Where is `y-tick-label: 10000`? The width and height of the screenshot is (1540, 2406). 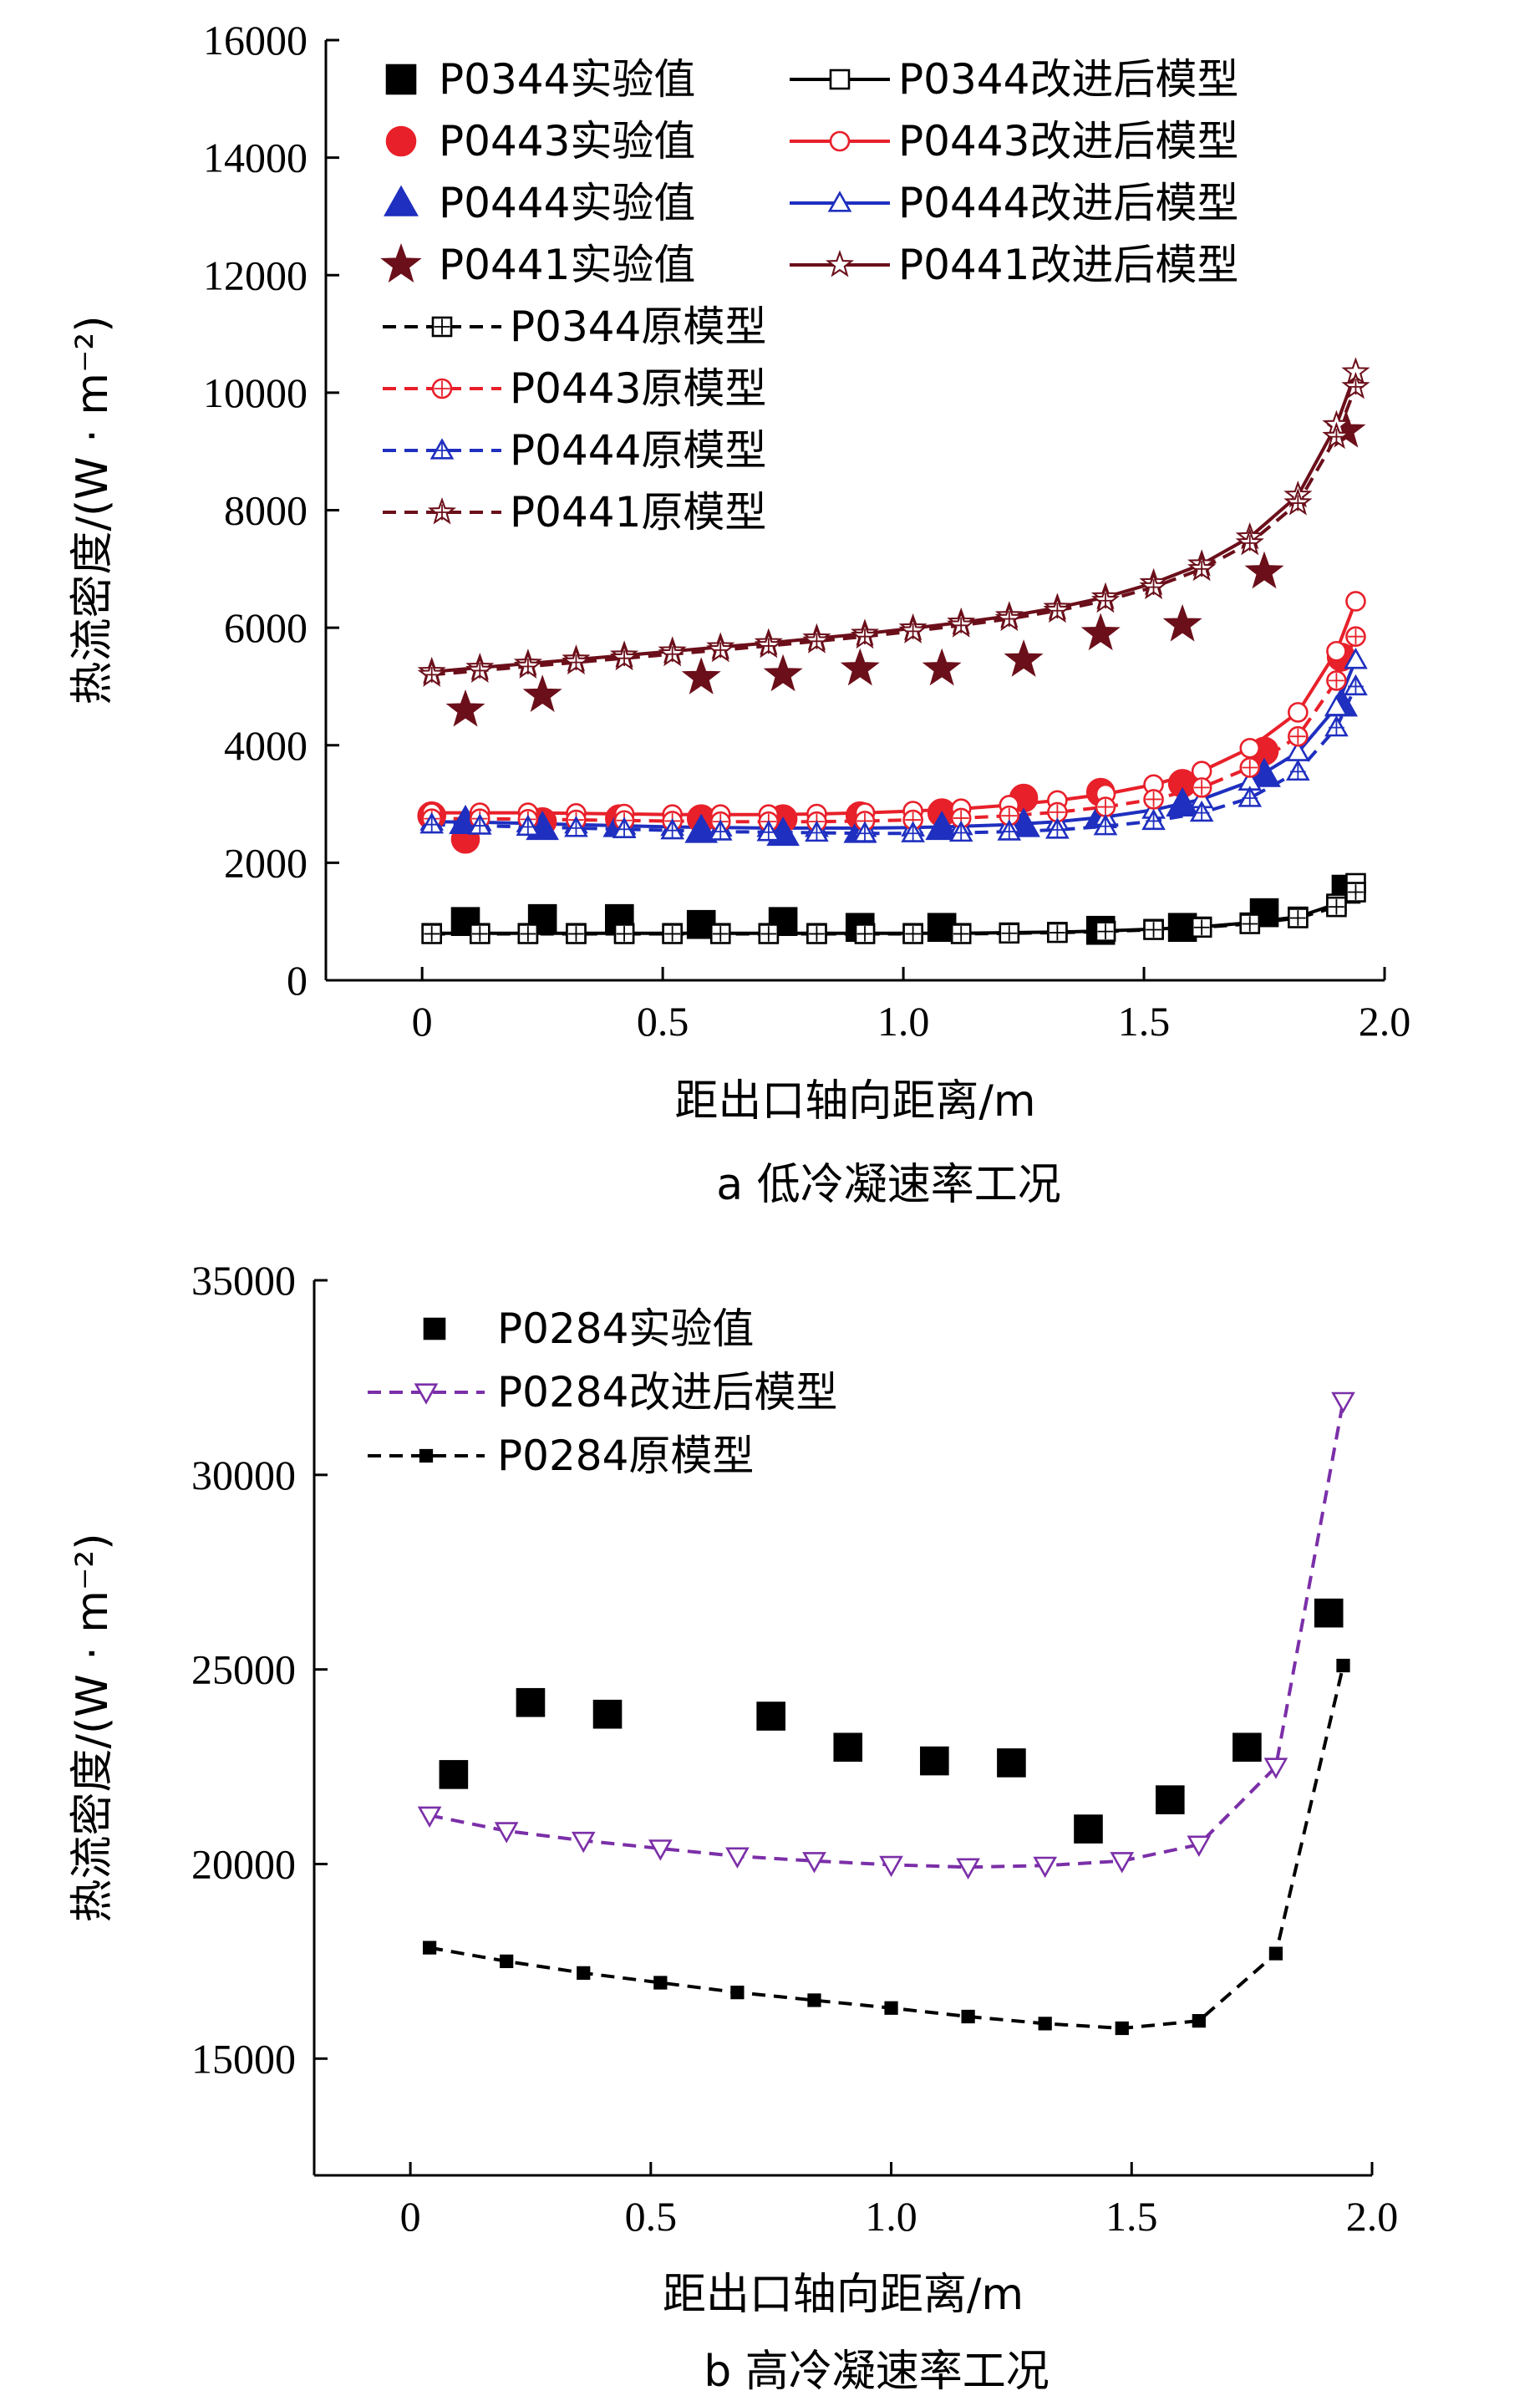 y-tick-label: 10000 is located at coordinates (255, 392).